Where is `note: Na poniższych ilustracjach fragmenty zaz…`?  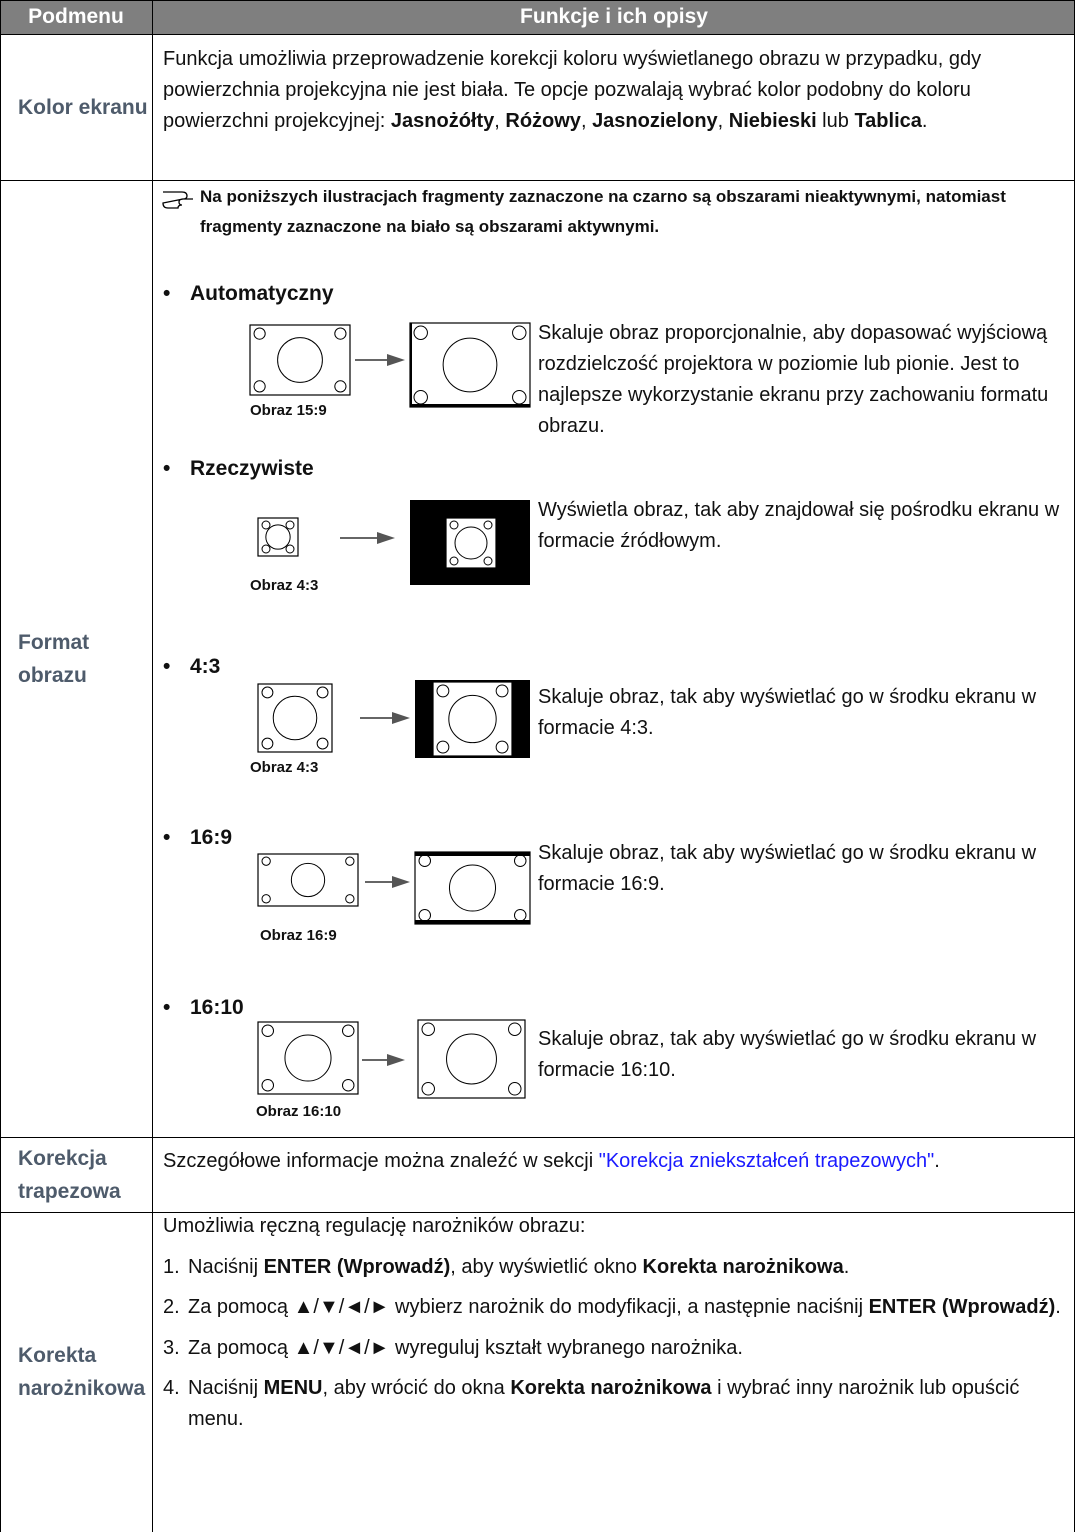
note: Na poniższych ilustracjach fragmenty zaz… is located at coordinates (603, 211).